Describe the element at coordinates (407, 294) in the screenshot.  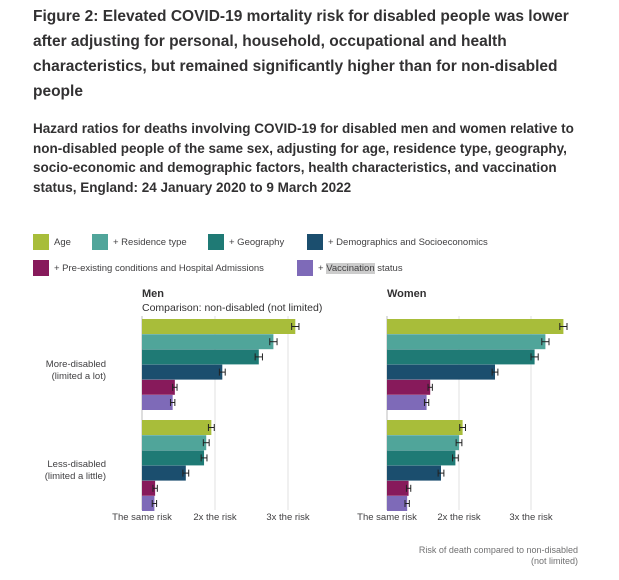
I see `panel-title-women: Women` at that location.